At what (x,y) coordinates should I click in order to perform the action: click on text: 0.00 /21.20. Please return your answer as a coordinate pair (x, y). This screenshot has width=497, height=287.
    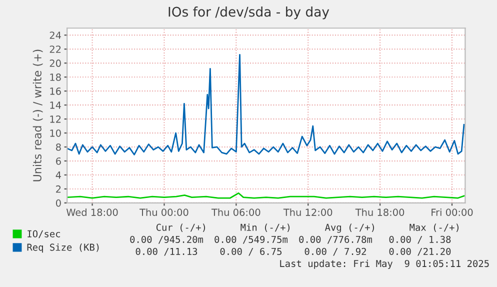
    Looking at the image, I should click on (420, 252).